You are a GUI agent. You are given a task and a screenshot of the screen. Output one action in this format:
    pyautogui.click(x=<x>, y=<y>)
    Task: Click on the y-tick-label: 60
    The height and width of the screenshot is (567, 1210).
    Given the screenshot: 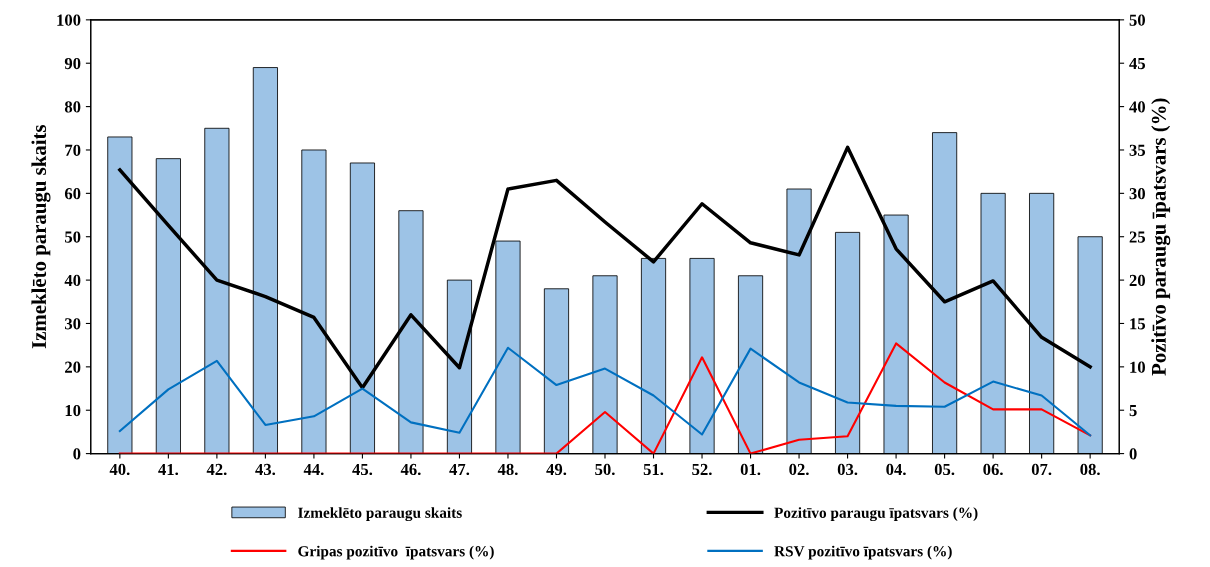 What is the action you would take?
    pyautogui.click(x=72, y=194)
    